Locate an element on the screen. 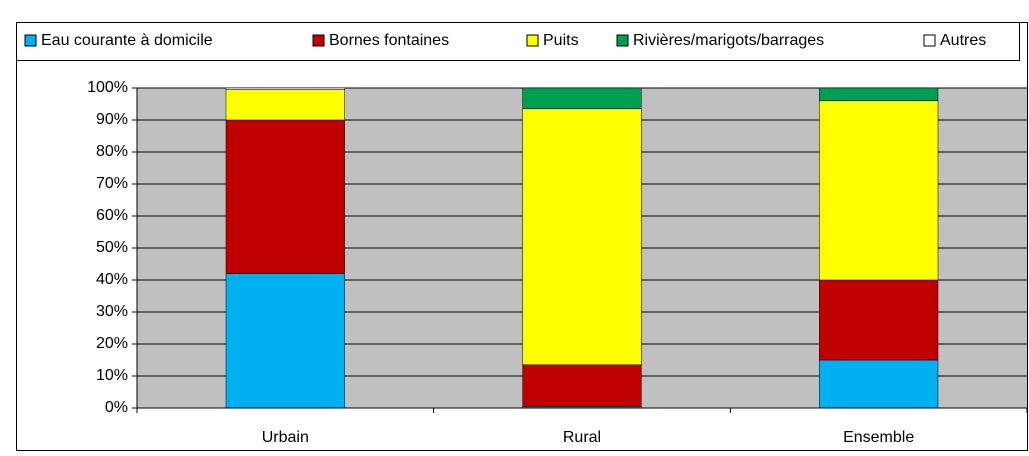 The height and width of the screenshot is (456, 1029). y-tick-label: 80% is located at coordinates (112, 151).